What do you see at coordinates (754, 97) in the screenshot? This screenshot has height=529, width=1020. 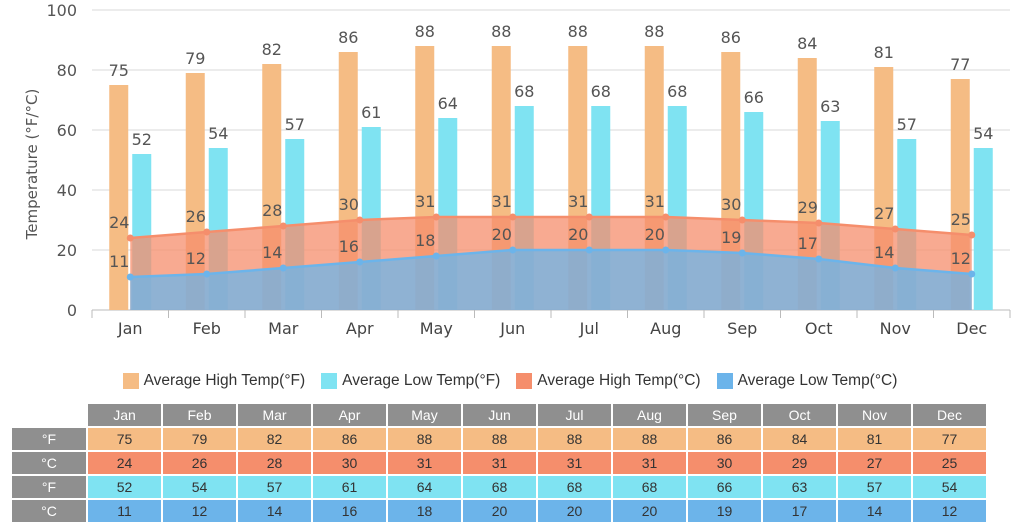 I see `data-label-low-f: 66` at bounding box center [754, 97].